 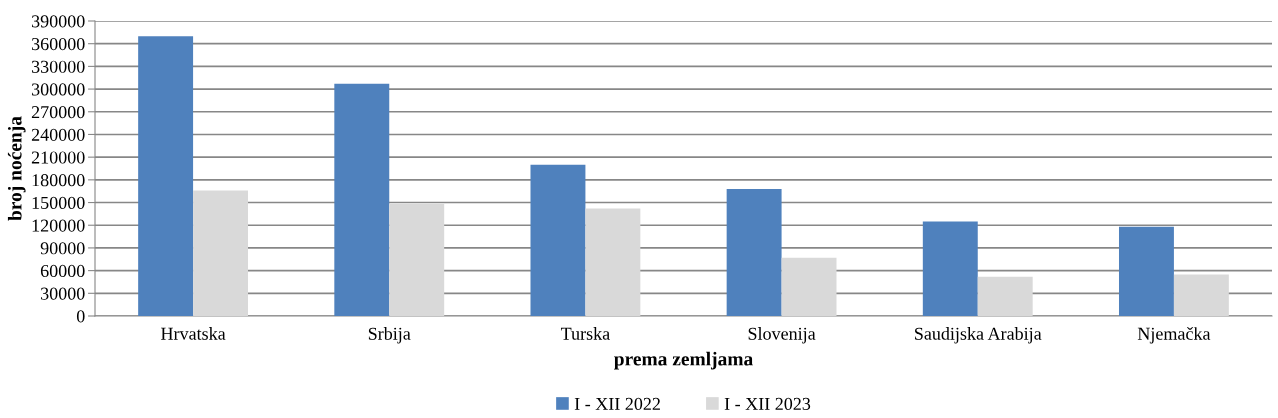 I want to click on y-tick-label: 330000, so click(x=58, y=66).